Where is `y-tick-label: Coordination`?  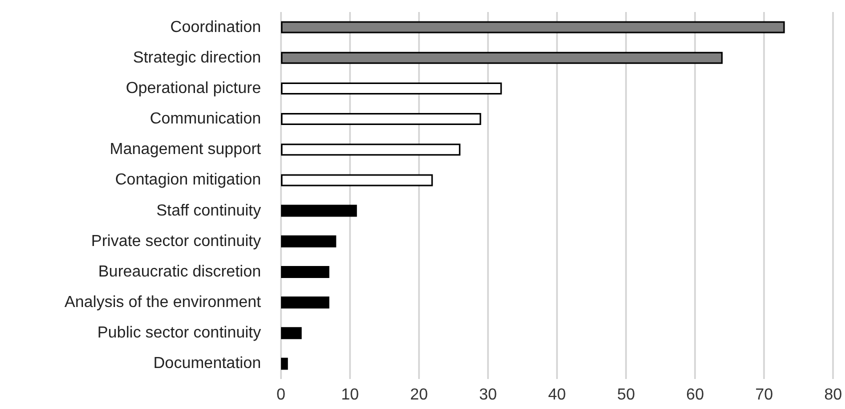
y-tick-label: Coordination is located at coordinates (215, 27).